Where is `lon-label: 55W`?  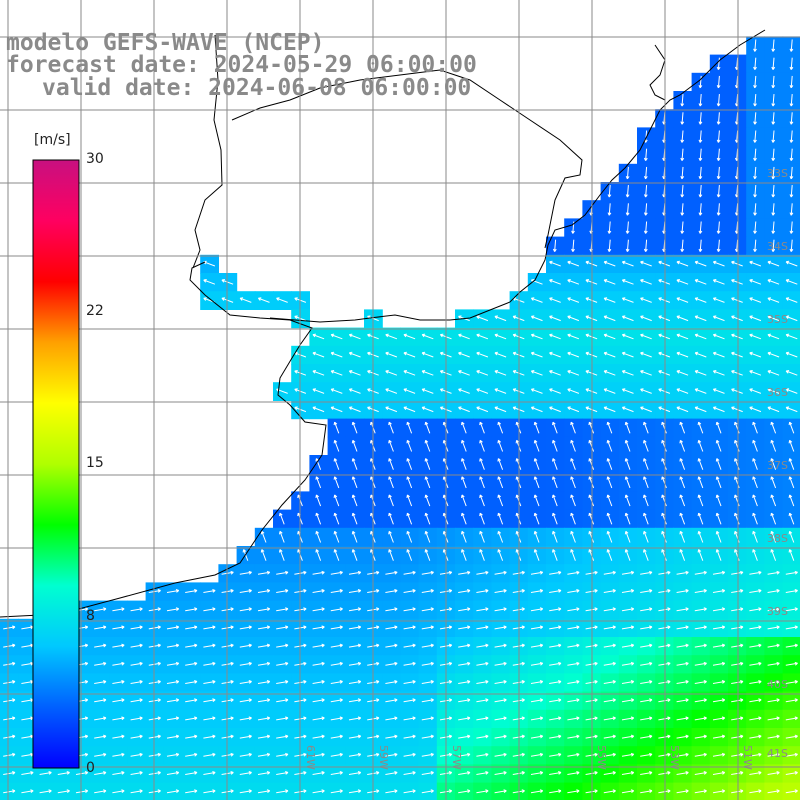 lon-label: 55W is located at coordinates (601, 757).